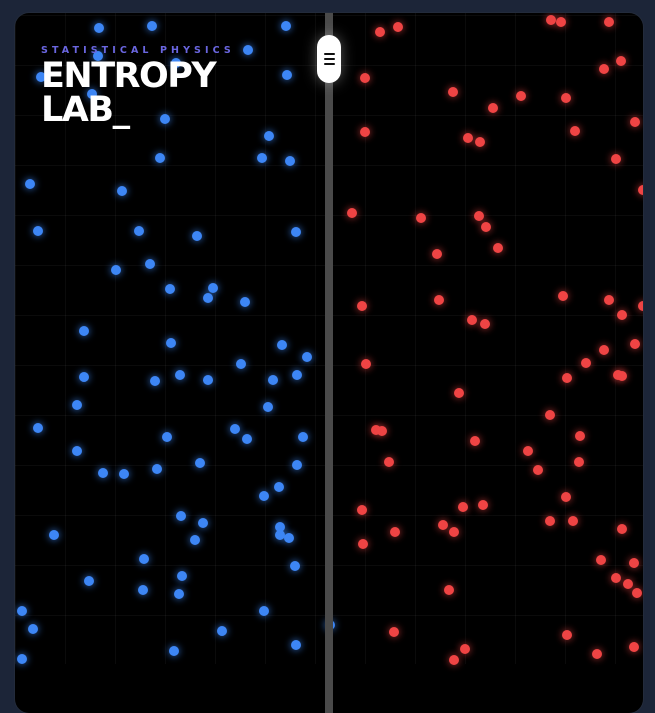  I want to click on divider-drag-handle, so click(329, 59).